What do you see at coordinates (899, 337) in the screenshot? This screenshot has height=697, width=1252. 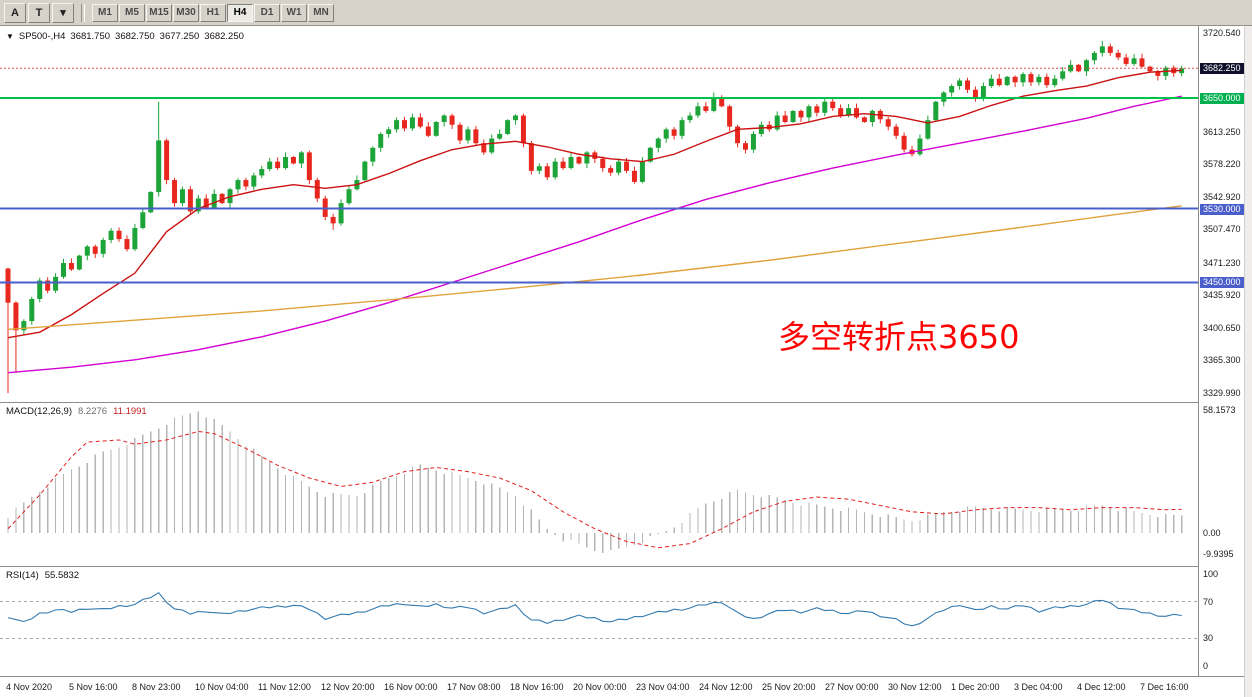 I see `chinese-text-annotation: 多空转折点3650` at bounding box center [899, 337].